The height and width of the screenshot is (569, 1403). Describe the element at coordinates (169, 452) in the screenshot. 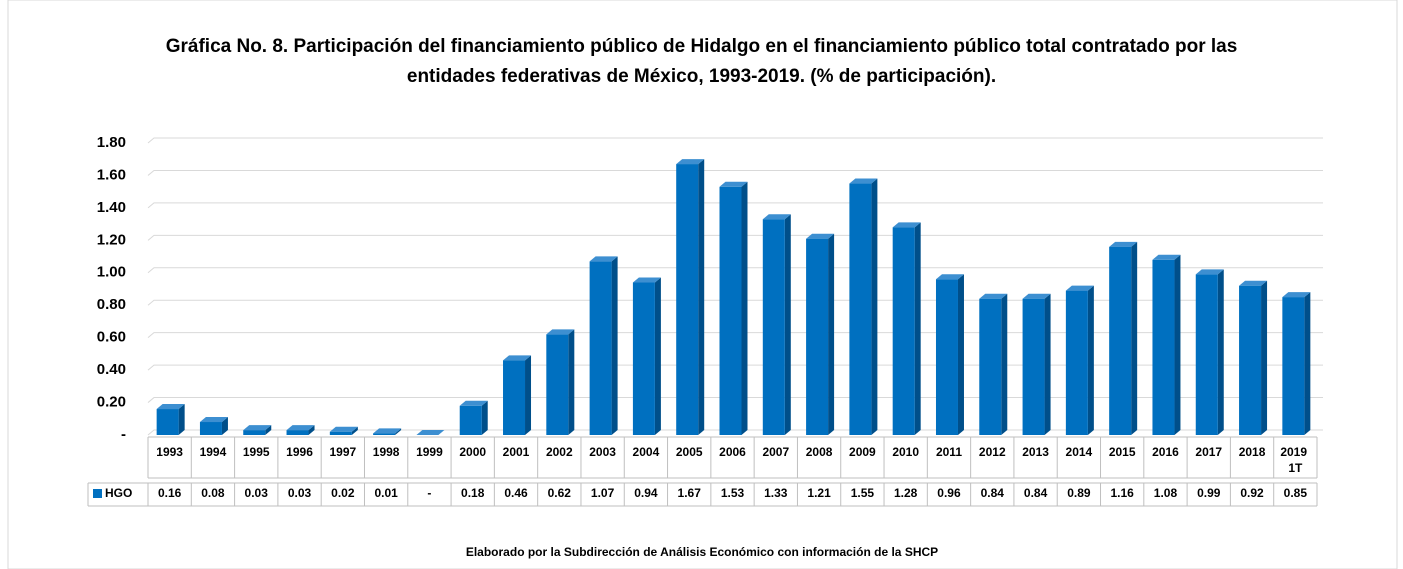

I see `x-tick-label: 1993` at that location.